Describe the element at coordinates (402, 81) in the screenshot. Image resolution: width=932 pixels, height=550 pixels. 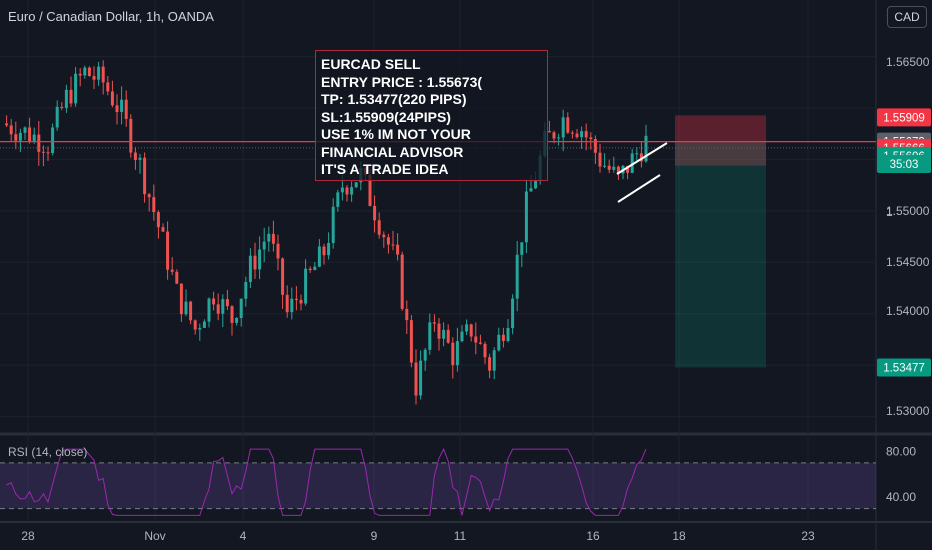
I see `note-line: ENTRY PRICE : 1.55673(` at that location.